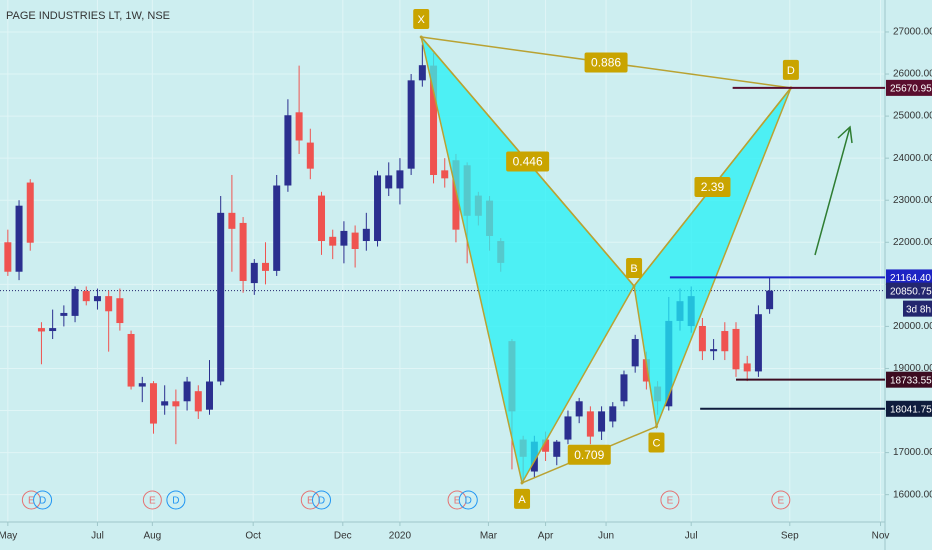  I want to click on level-label: 18041.75, so click(911, 409).